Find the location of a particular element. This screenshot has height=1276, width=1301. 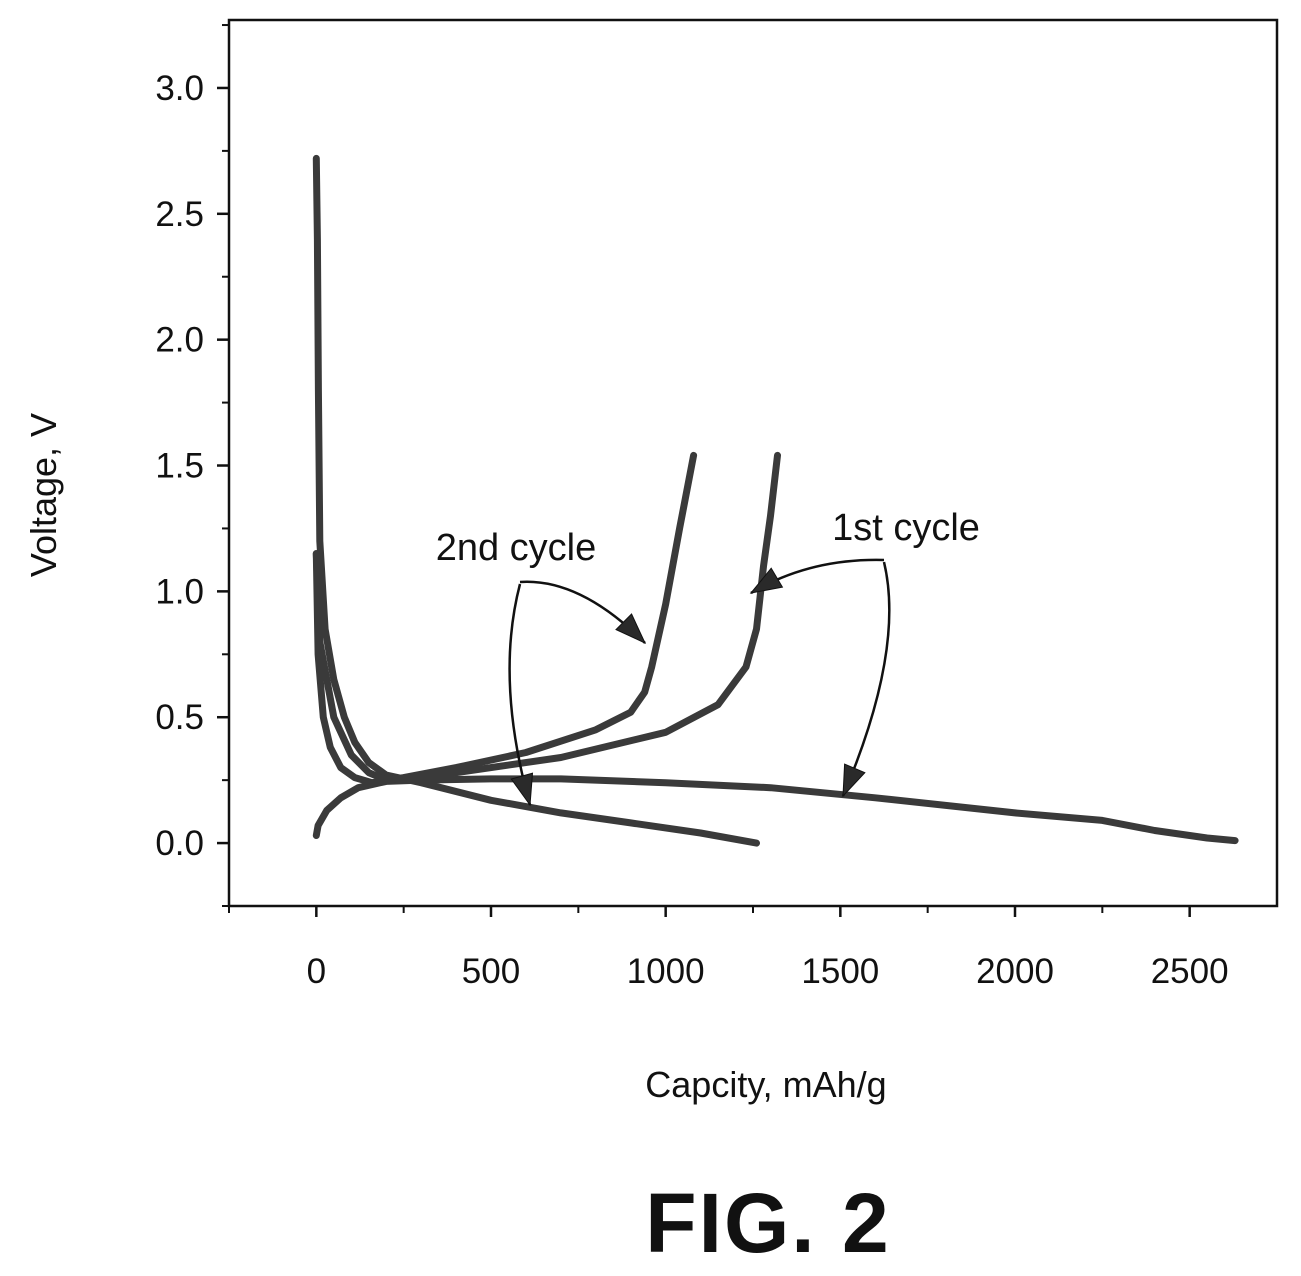

arrow-2nd-cycle-discharge-head is located at coordinates (522, 789).